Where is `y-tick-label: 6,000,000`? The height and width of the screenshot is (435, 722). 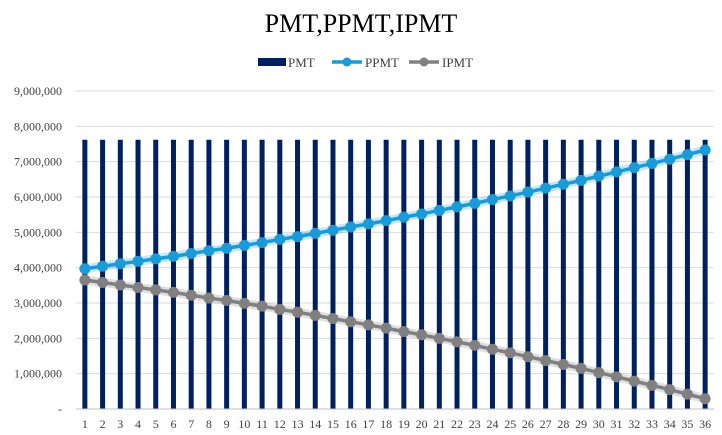 y-tick-label: 6,000,000 is located at coordinates (38, 197).